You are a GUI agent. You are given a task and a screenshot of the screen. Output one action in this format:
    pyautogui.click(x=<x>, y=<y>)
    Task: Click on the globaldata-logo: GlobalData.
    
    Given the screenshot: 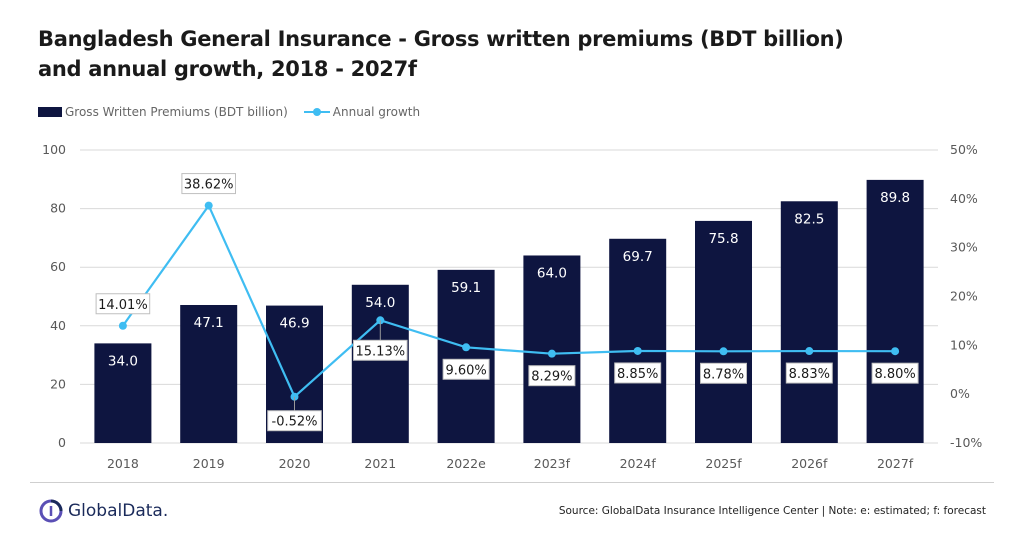 What is the action you would take?
    pyautogui.click(x=103, y=511)
    